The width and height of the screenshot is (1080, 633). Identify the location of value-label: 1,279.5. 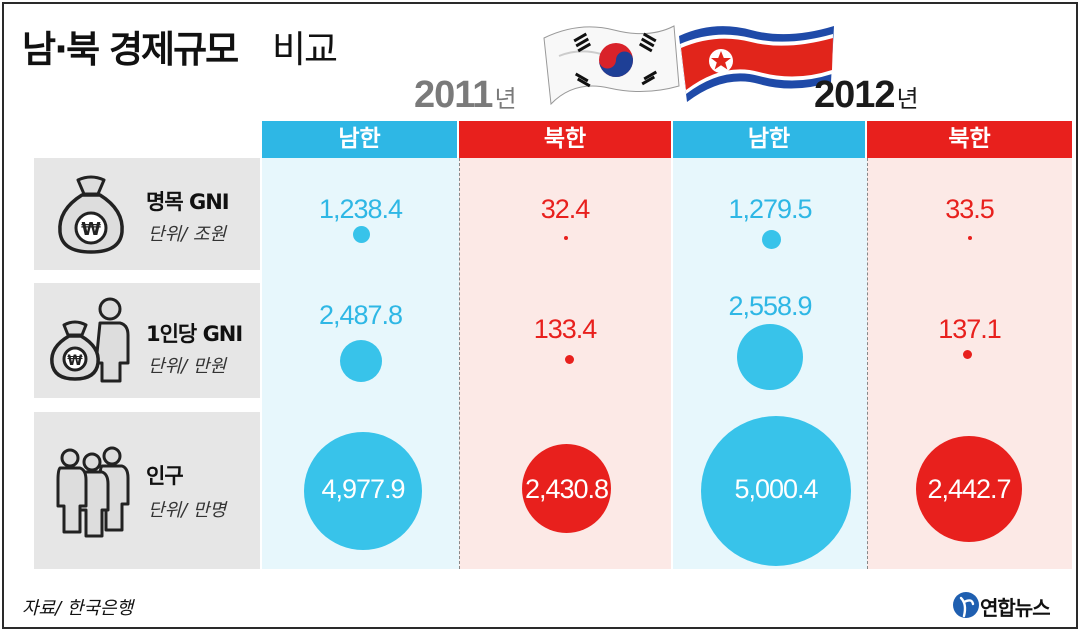
(770, 209).